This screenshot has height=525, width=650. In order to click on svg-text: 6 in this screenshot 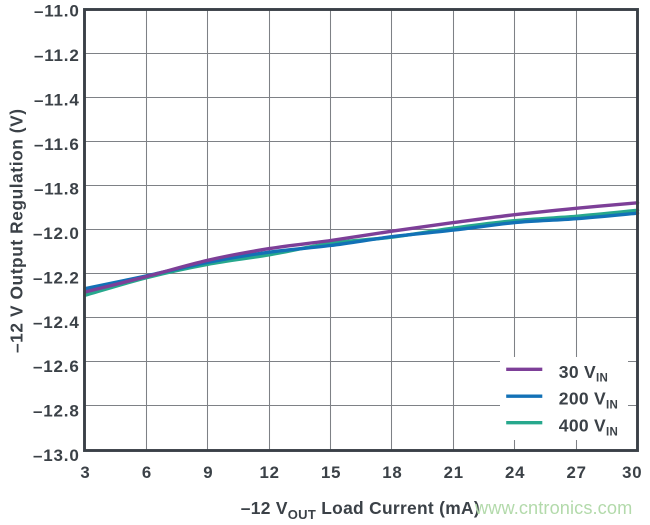, I will do `click(147, 472)`.